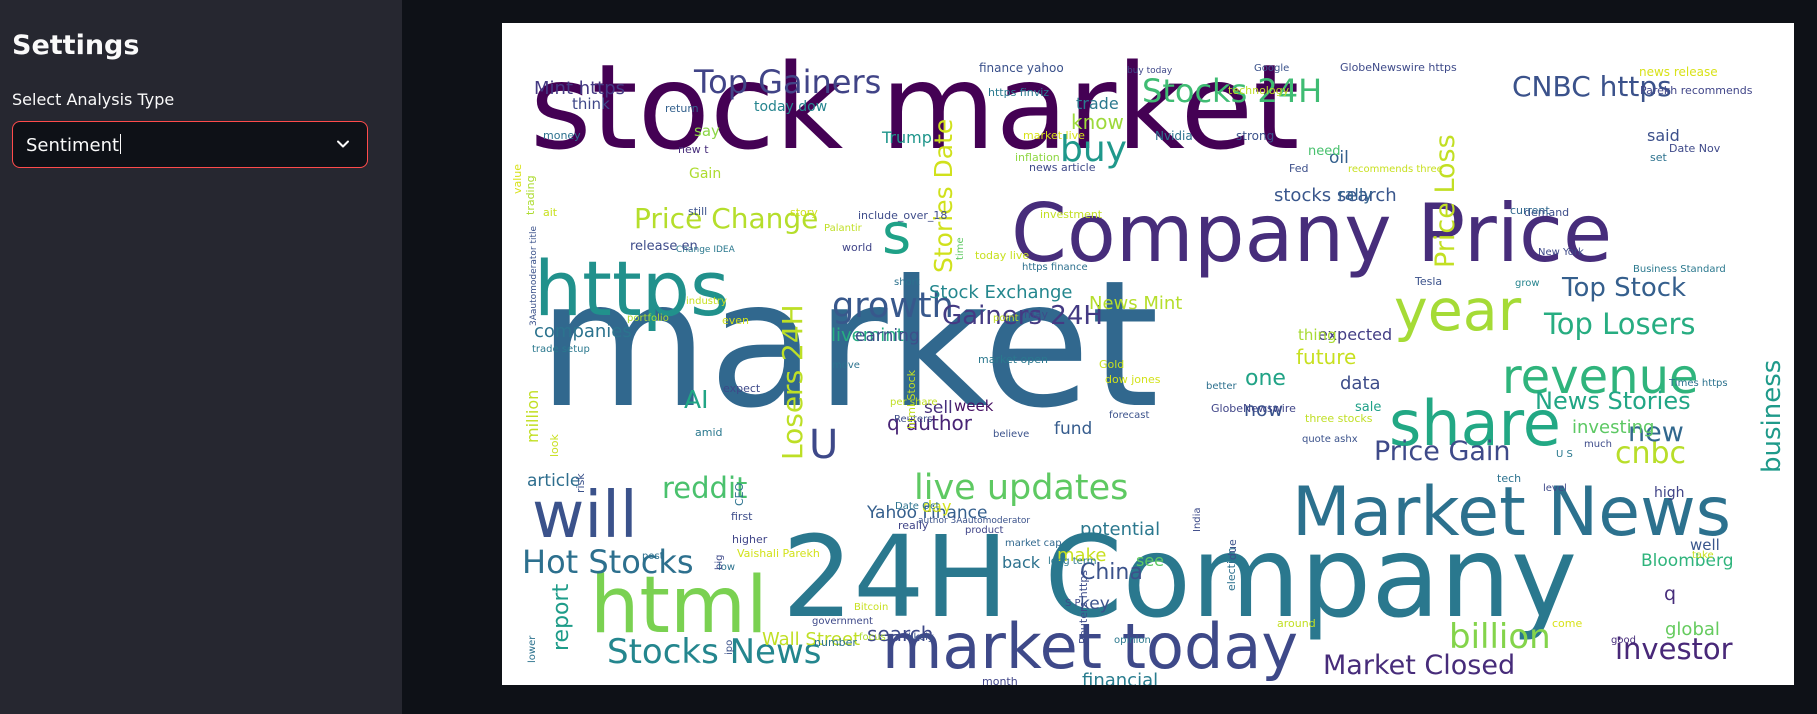 This screenshot has height=714, width=1817. What do you see at coordinates (1339, 158) in the screenshot?
I see `word-oil: oil` at bounding box center [1339, 158].